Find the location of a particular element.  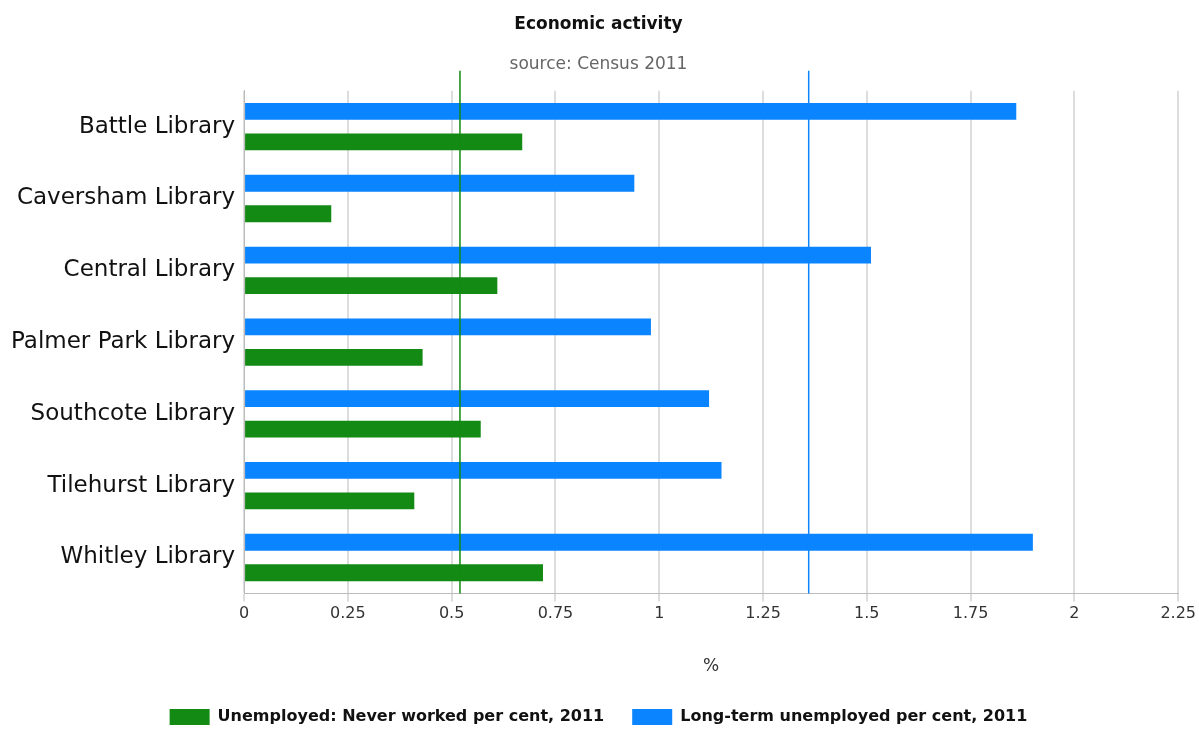

x-tick-label: 1.5 is located at coordinates (867, 613).